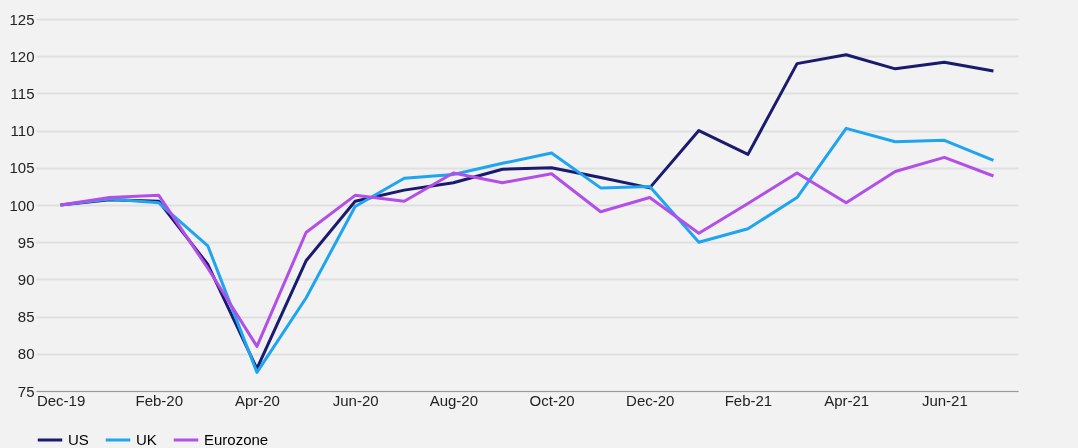 The width and height of the screenshot is (1078, 448). I want to click on x-tick-label: Feb-20, so click(159, 400).